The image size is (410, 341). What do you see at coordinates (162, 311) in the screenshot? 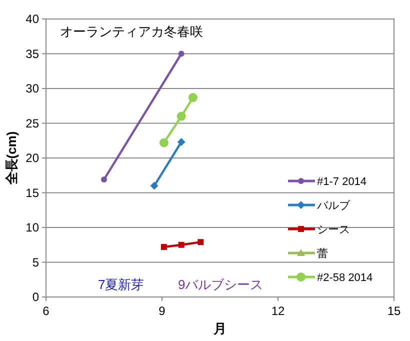
I see `x-tick-label: 9` at bounding box center [162, 311].